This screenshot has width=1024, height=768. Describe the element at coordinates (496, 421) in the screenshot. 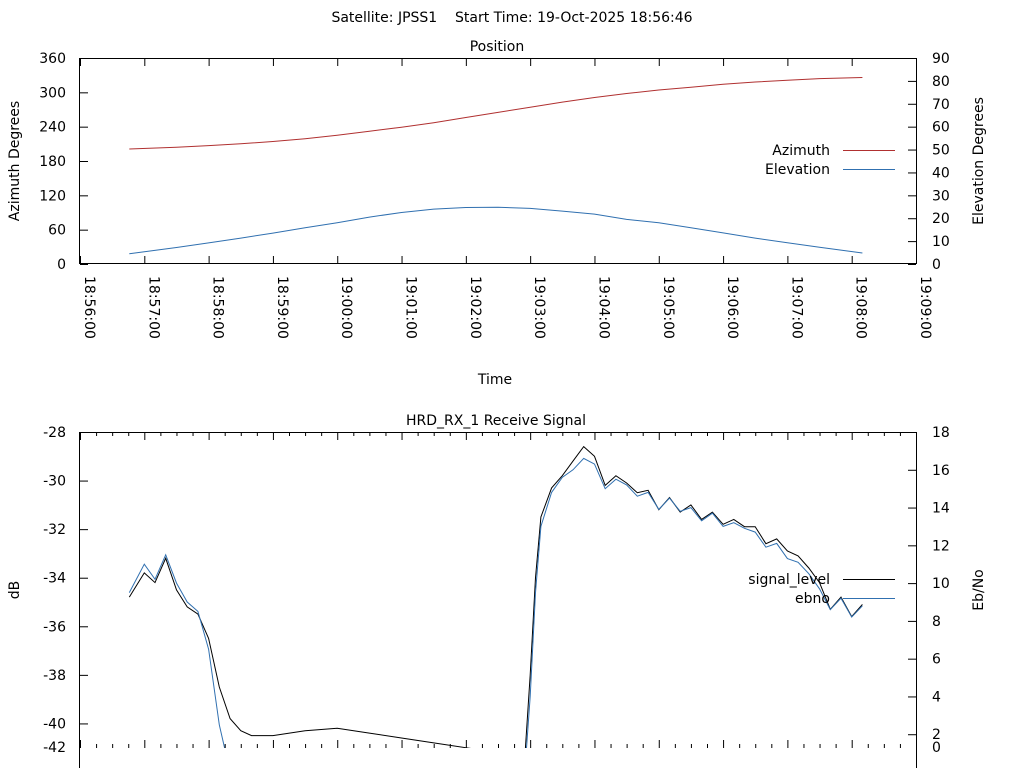

I see `receive-signal-title: HRD_RX_1 Receive Signal` at that location.